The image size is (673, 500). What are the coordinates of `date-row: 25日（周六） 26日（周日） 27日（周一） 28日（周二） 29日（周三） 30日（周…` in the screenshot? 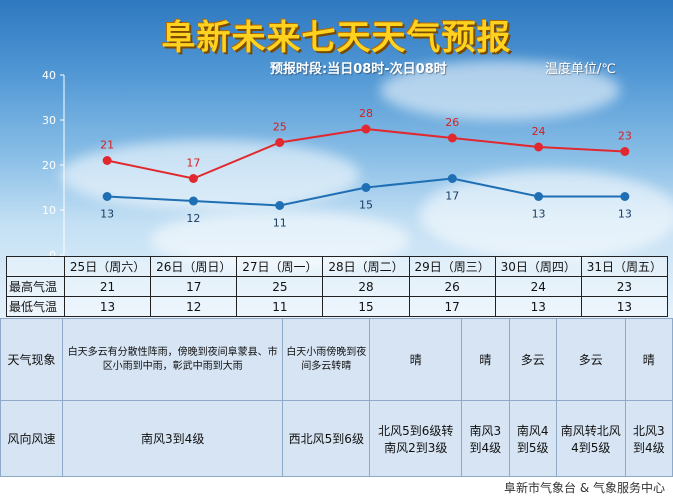 It's located at (337, 266).